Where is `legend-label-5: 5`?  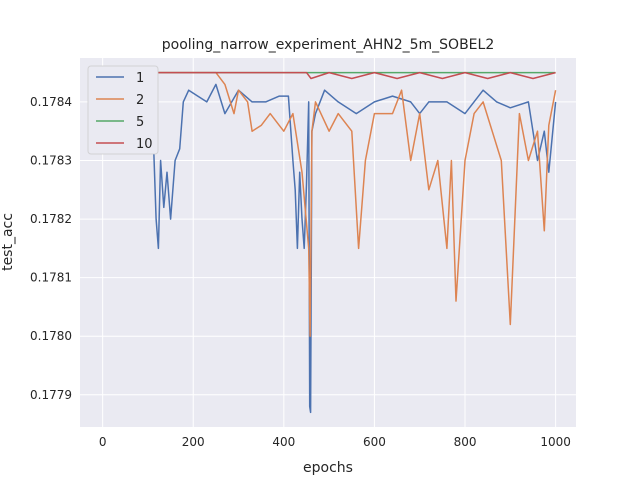
legend-label-5: 5 is located at coordinates (140, 122).